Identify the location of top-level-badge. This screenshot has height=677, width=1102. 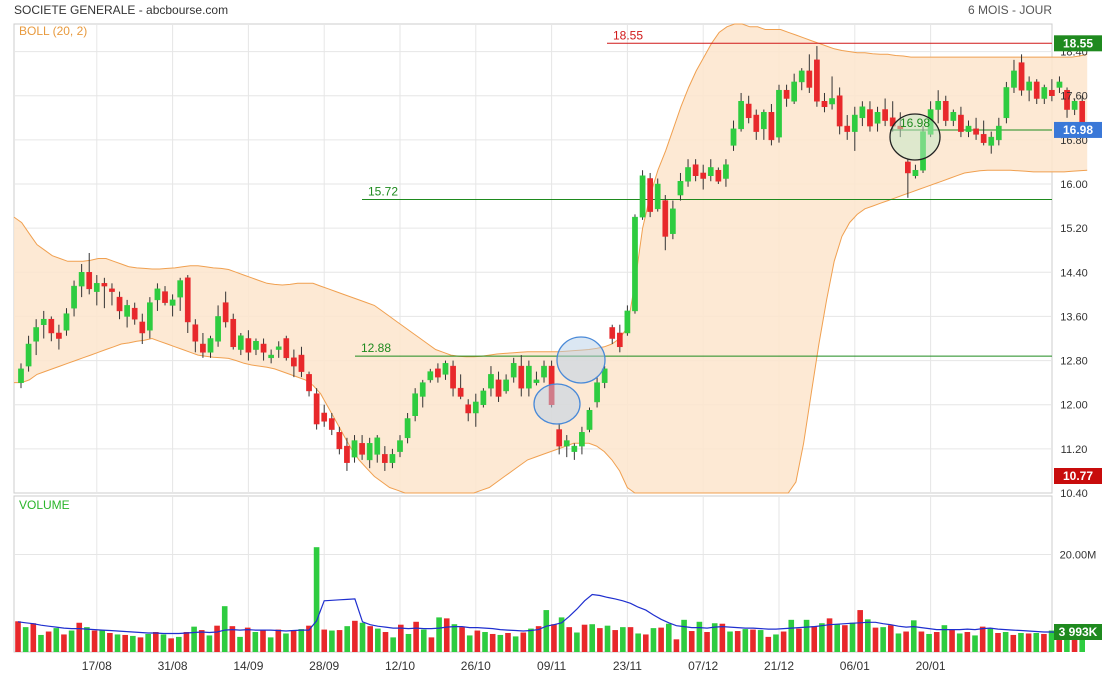
(1078, 43).